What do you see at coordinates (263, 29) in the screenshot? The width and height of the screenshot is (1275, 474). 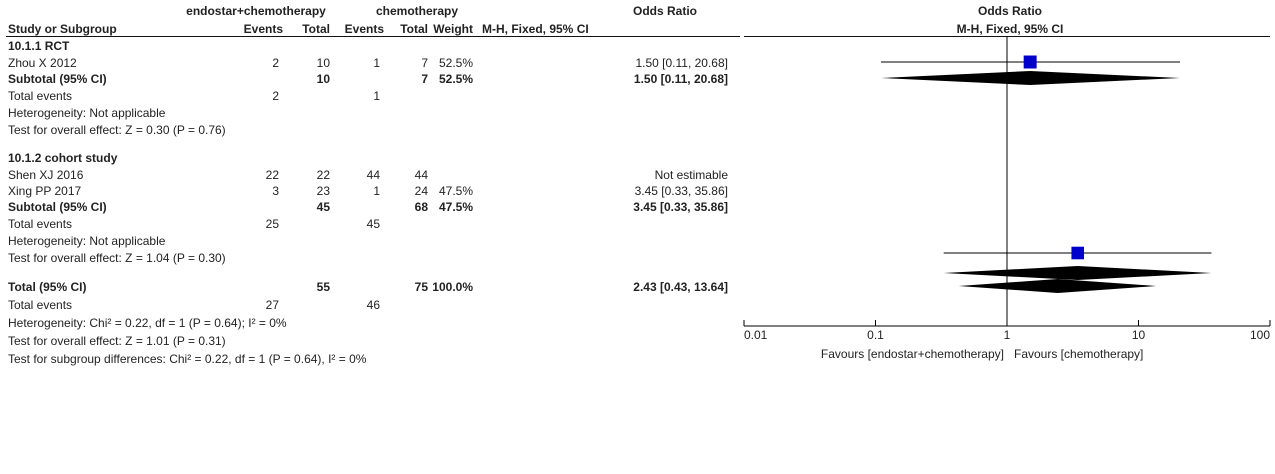 I see `events1-column-header: Events` at bounding box center [263, 29].